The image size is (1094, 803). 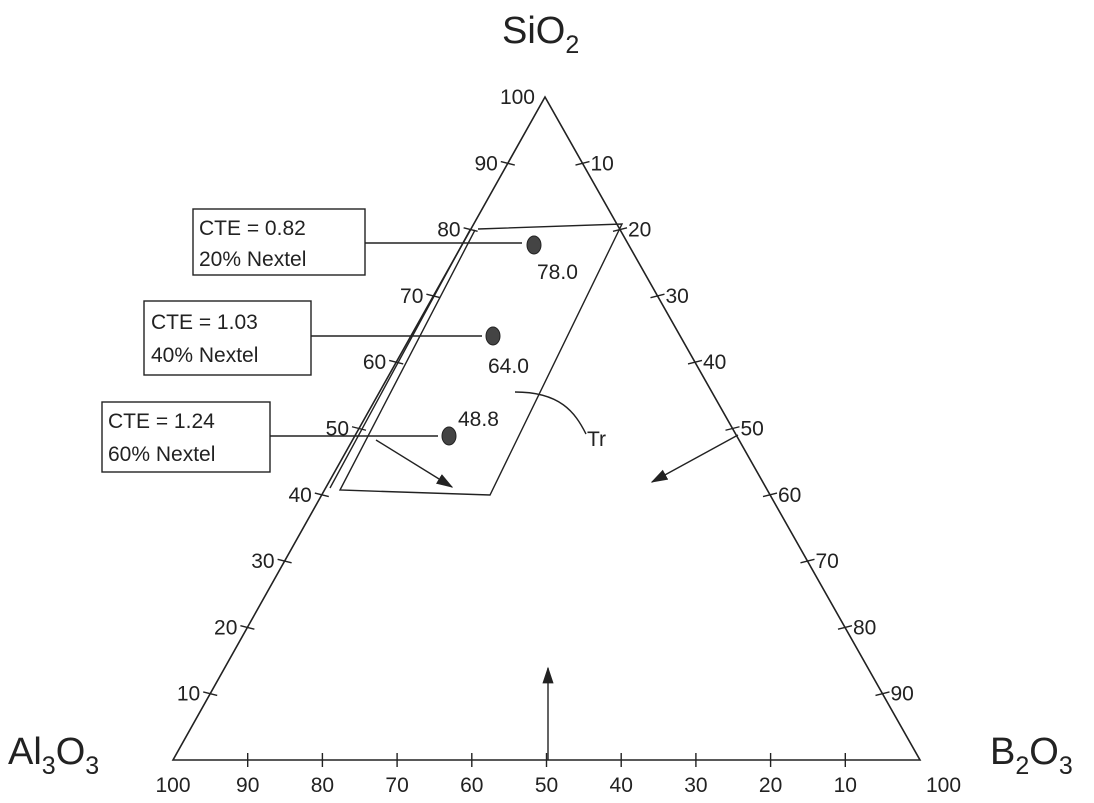 I want to click on data-point-2-label: 64.0, so click(x=508, y=366).